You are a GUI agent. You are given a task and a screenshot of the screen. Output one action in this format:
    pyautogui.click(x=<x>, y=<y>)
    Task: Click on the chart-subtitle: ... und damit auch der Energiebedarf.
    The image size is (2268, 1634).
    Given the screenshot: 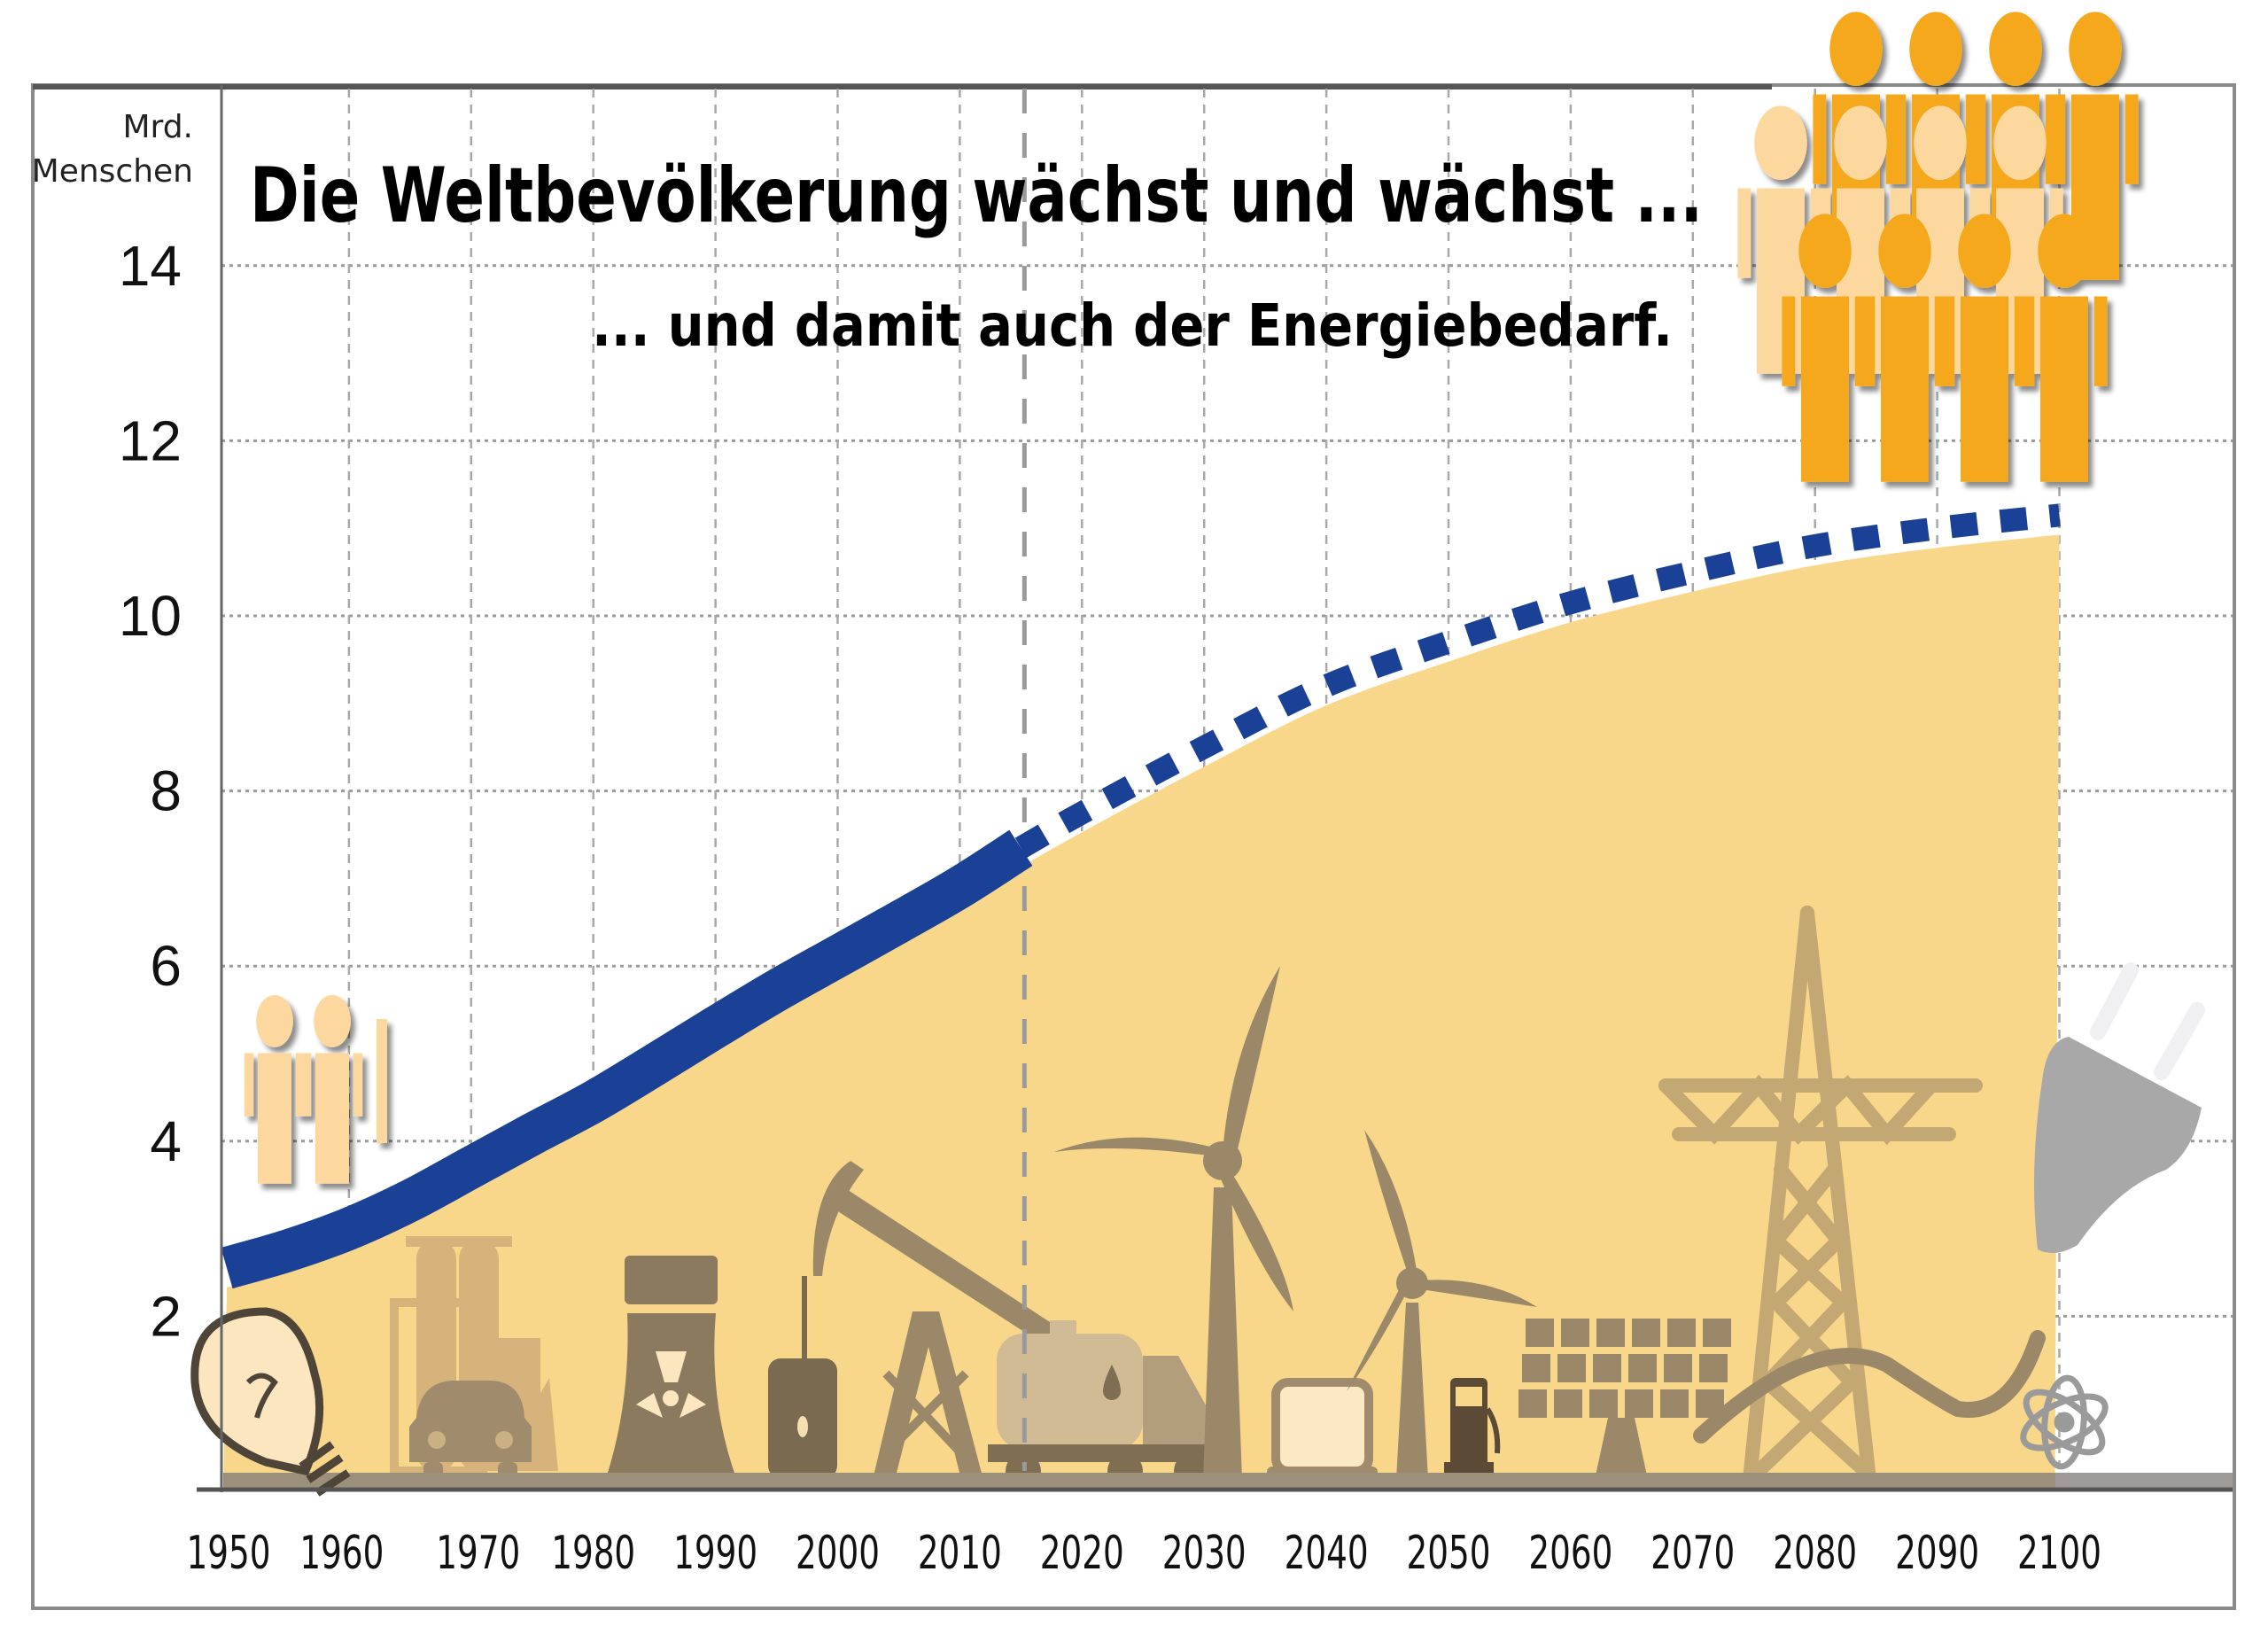 What is the action you would take?
    pyautogui.click(x=1132, y=326)
    